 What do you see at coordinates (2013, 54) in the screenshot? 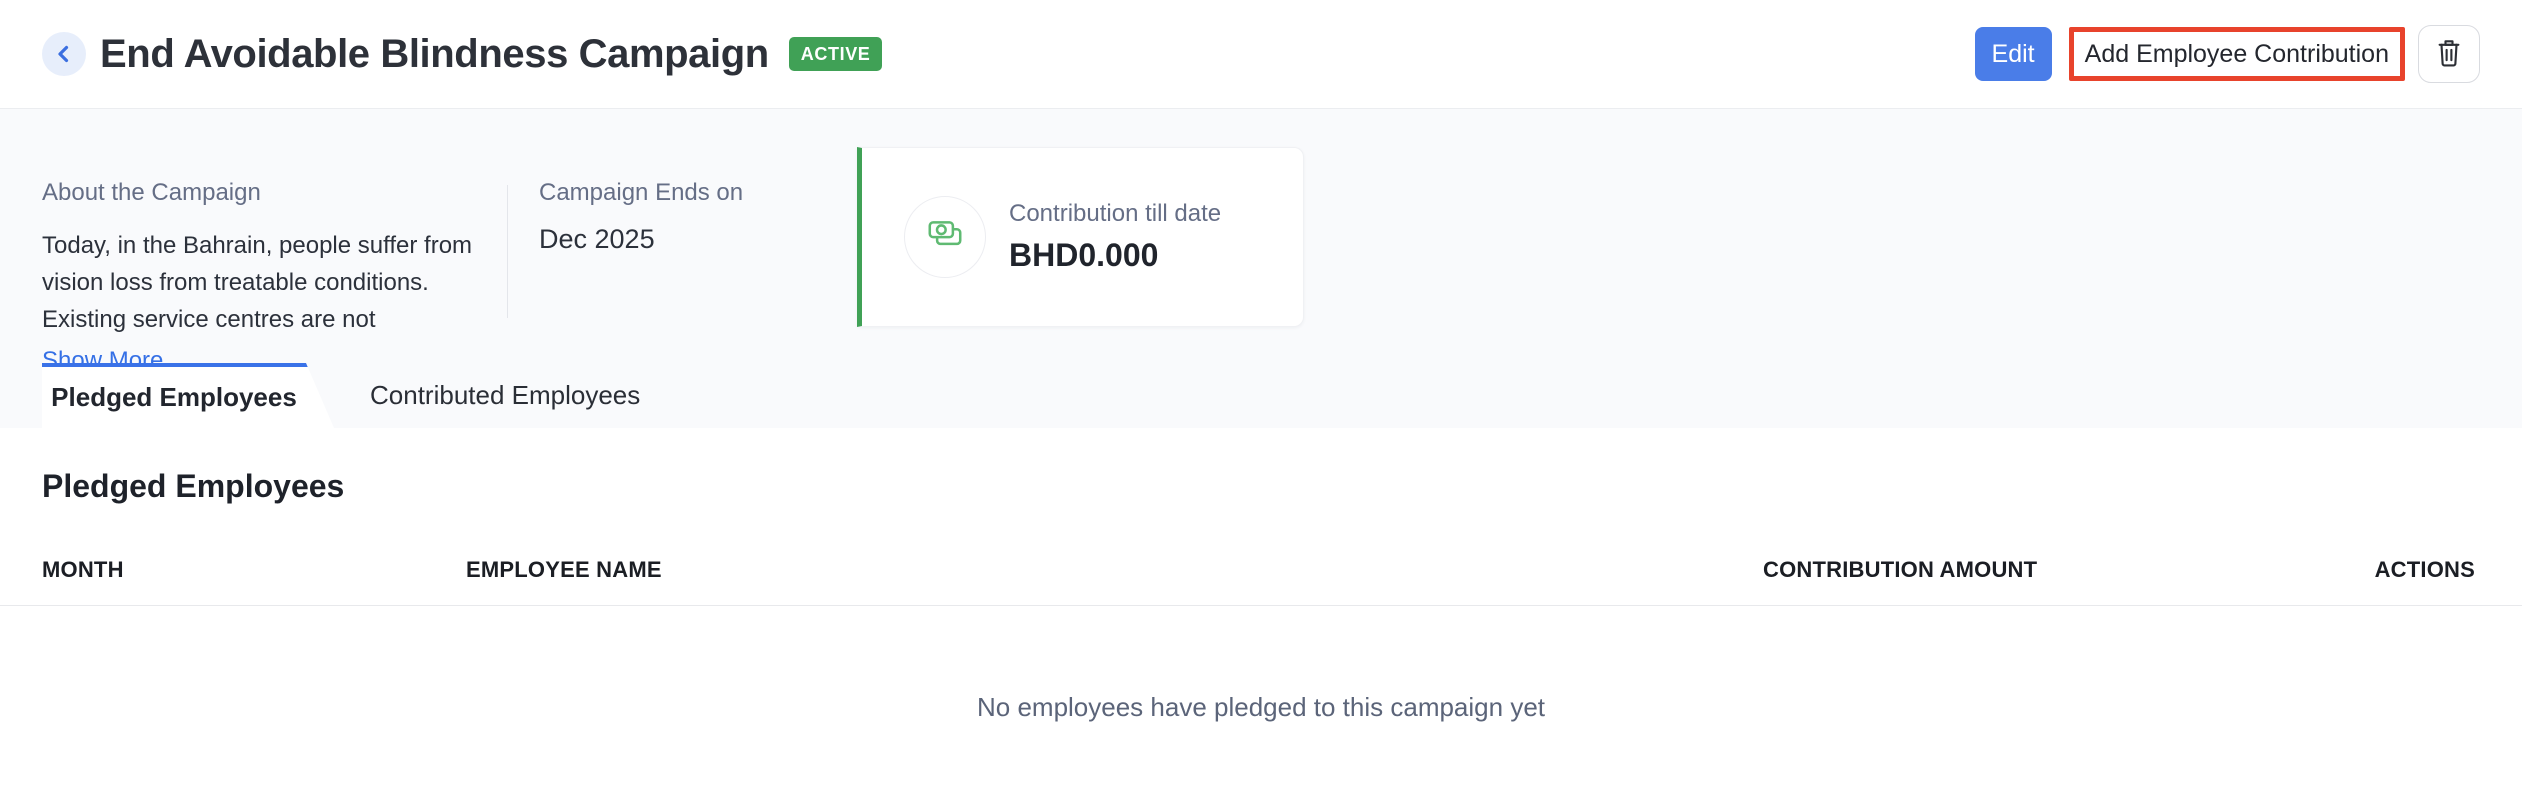
I see `edit-button: Edit` at bounding box center [2013, 54].